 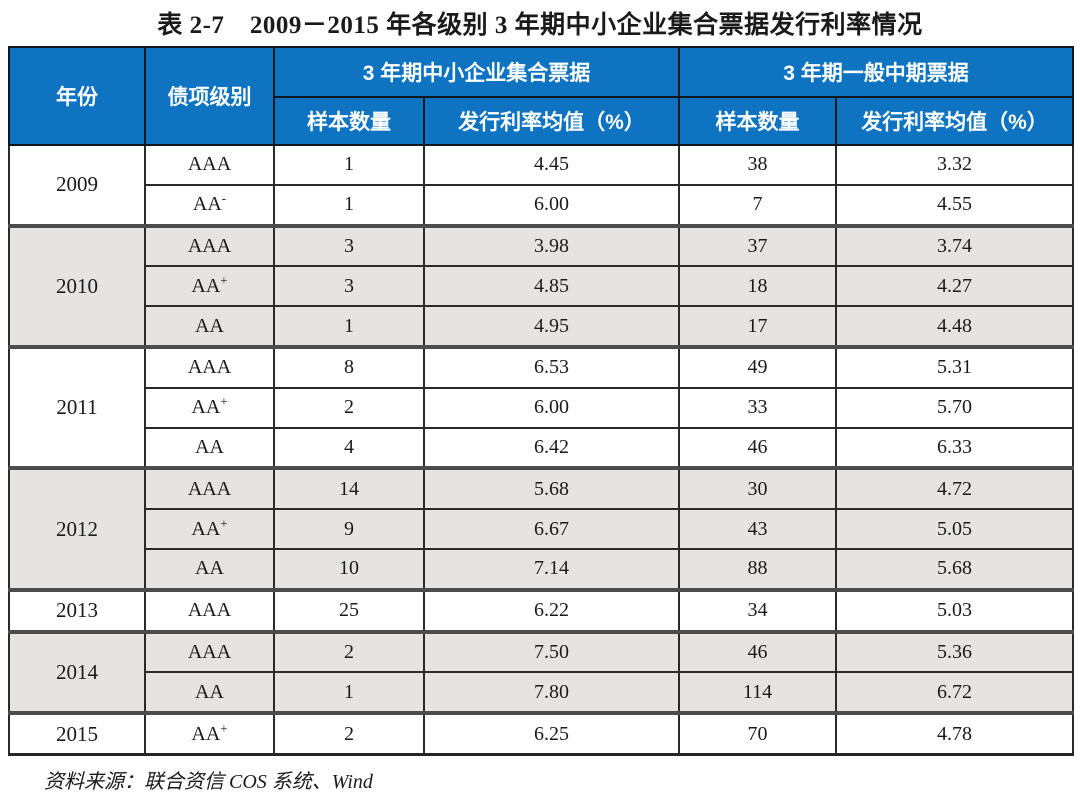 What do you see at coordinates (209, 96) in the screenshot?
I see `header-rating: 债项级别` at bounding box center [209, 96].